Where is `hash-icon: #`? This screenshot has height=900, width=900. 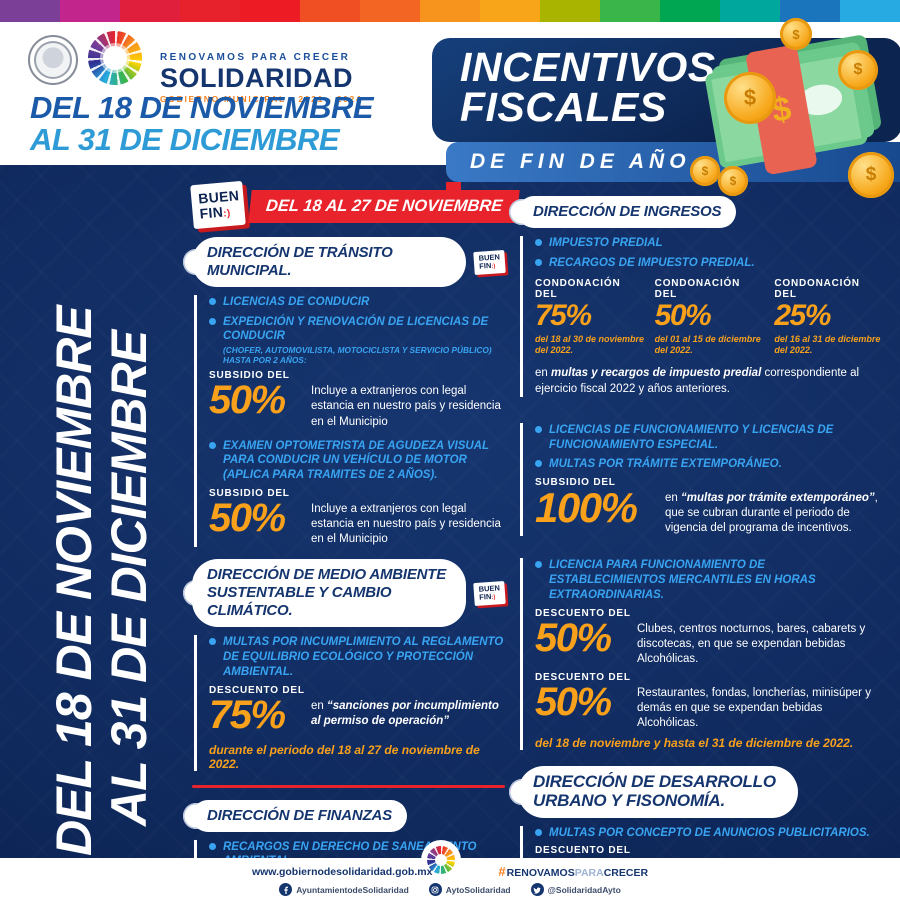
hash-icon: # is located at coordinates (502, 871).